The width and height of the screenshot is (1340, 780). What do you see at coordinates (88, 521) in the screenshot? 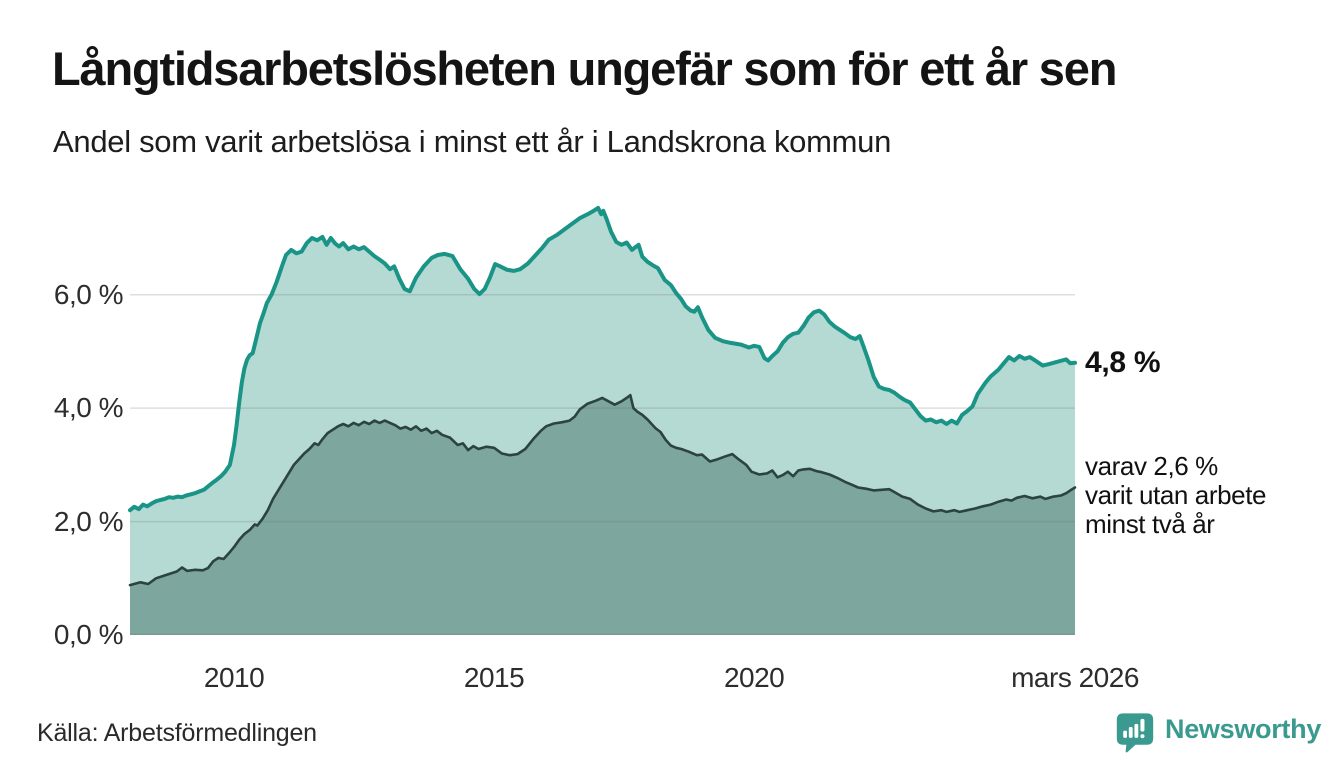
I see `y-axis-tick-label: 2,0 %` at bounding box center [88, 521].